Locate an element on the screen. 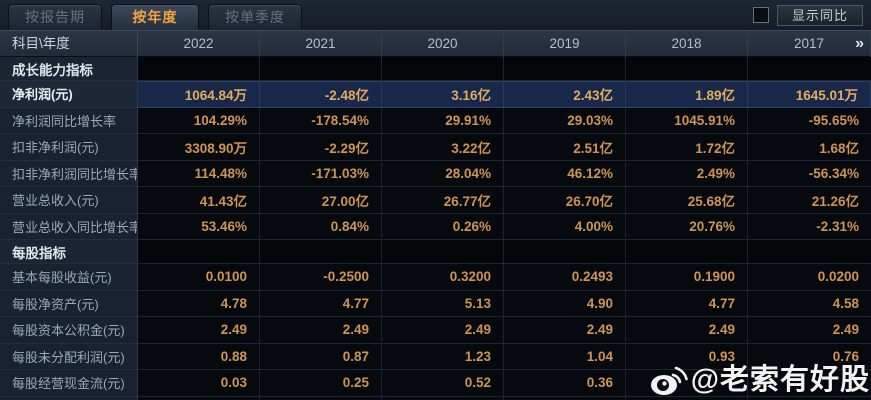 The width and height of the screenshot is (871, 400). metric-value: 1645.01万 is located at coordinates (809, 94).